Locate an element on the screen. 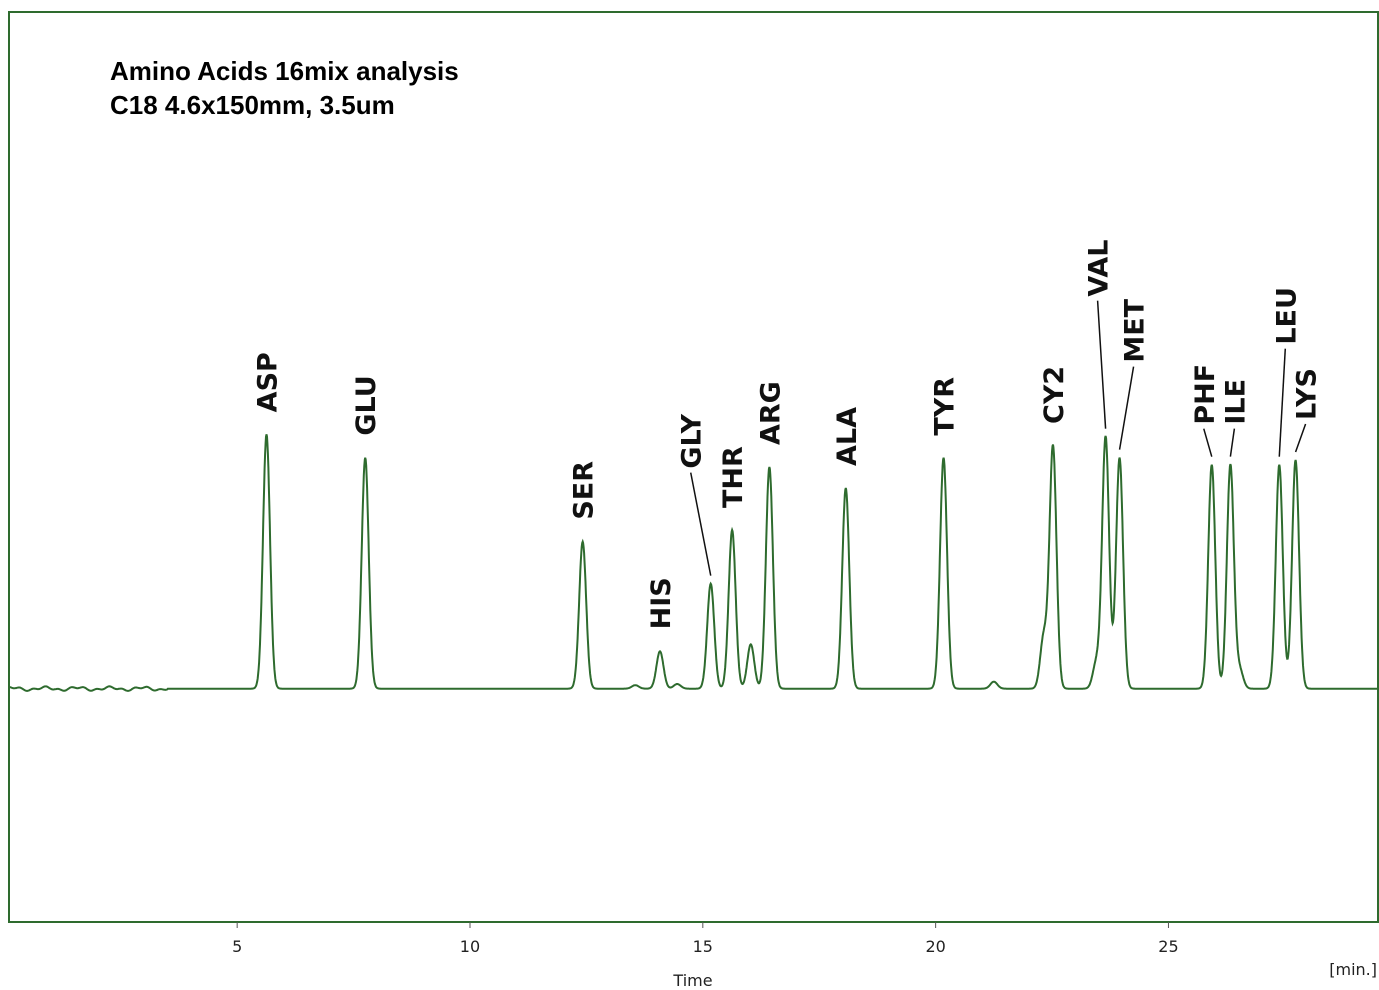  peak-leader-lines is located at coordinates (998, 438).